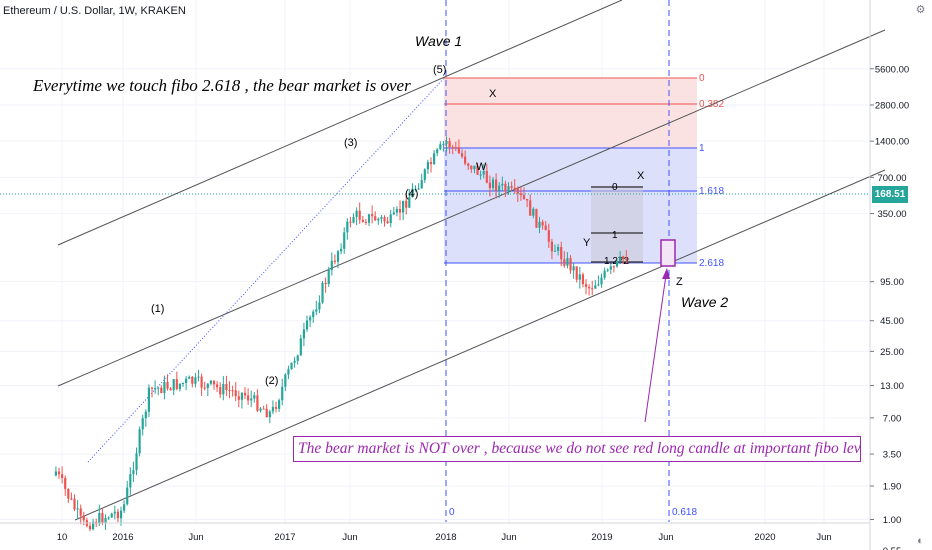 This screenshot has height=550, width=932. I want to click on price-tick-label: 1.90, so click(892, 486).